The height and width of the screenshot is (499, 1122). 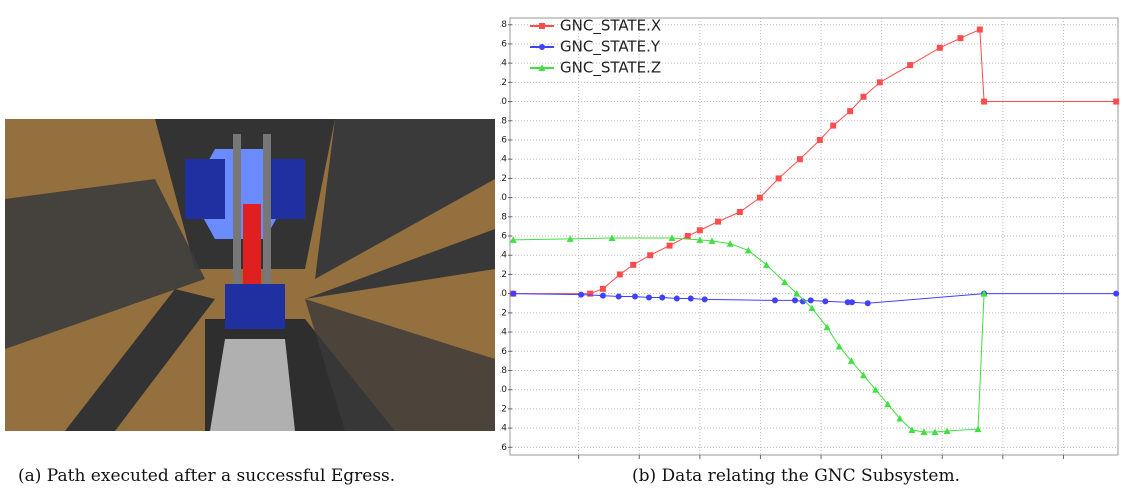 I want to click on y-tick-label: 1,4, so click(x=503, y=160).